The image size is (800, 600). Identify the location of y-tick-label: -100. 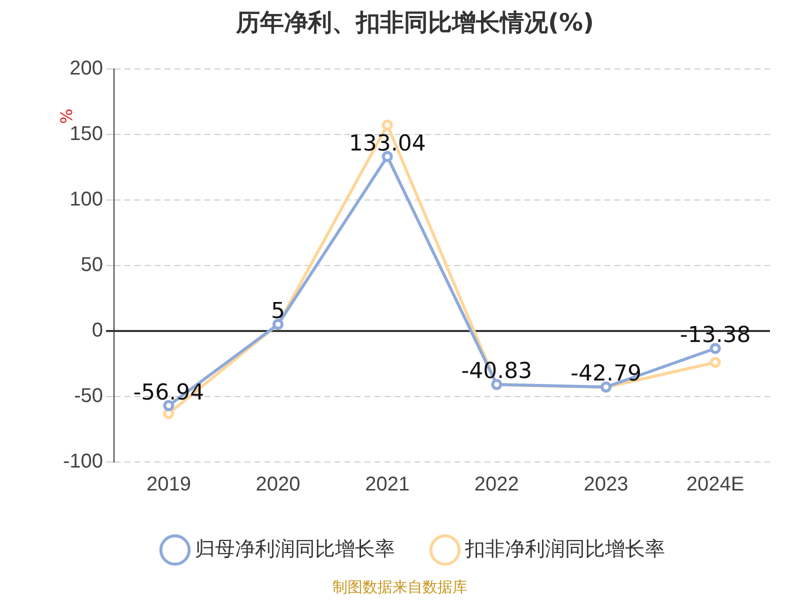
(83, 461).